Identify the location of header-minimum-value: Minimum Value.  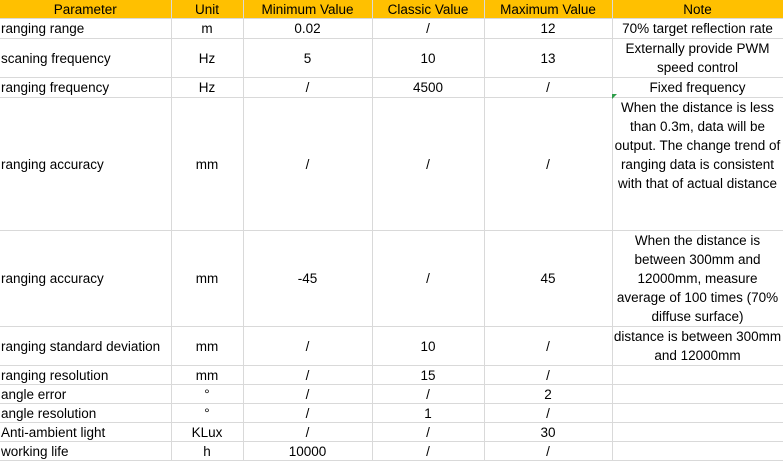
(308, 9).